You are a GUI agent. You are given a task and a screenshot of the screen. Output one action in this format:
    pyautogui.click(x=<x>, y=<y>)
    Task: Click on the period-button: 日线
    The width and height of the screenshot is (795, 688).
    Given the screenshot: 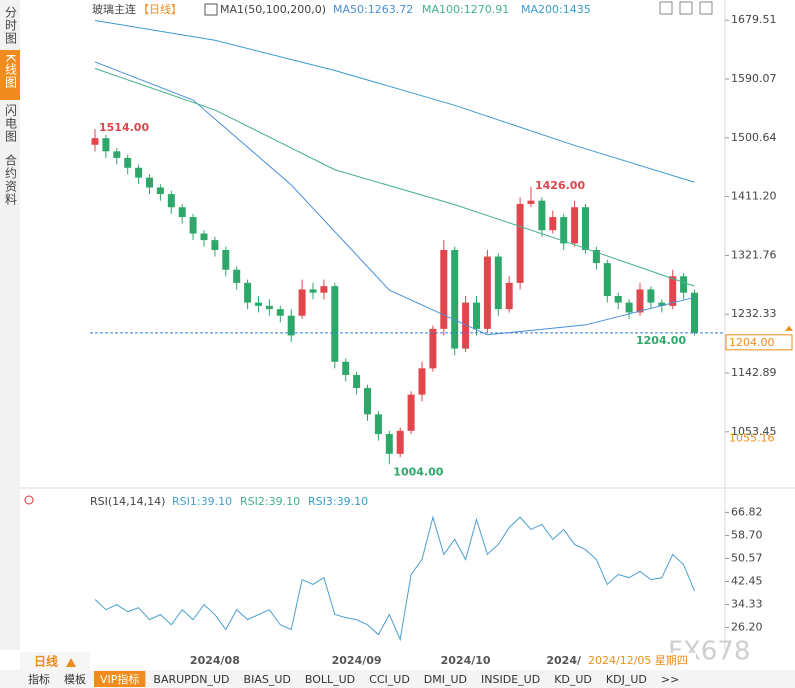 What is the action you would take?
    pyautogui.click(x=46, y=661)
    